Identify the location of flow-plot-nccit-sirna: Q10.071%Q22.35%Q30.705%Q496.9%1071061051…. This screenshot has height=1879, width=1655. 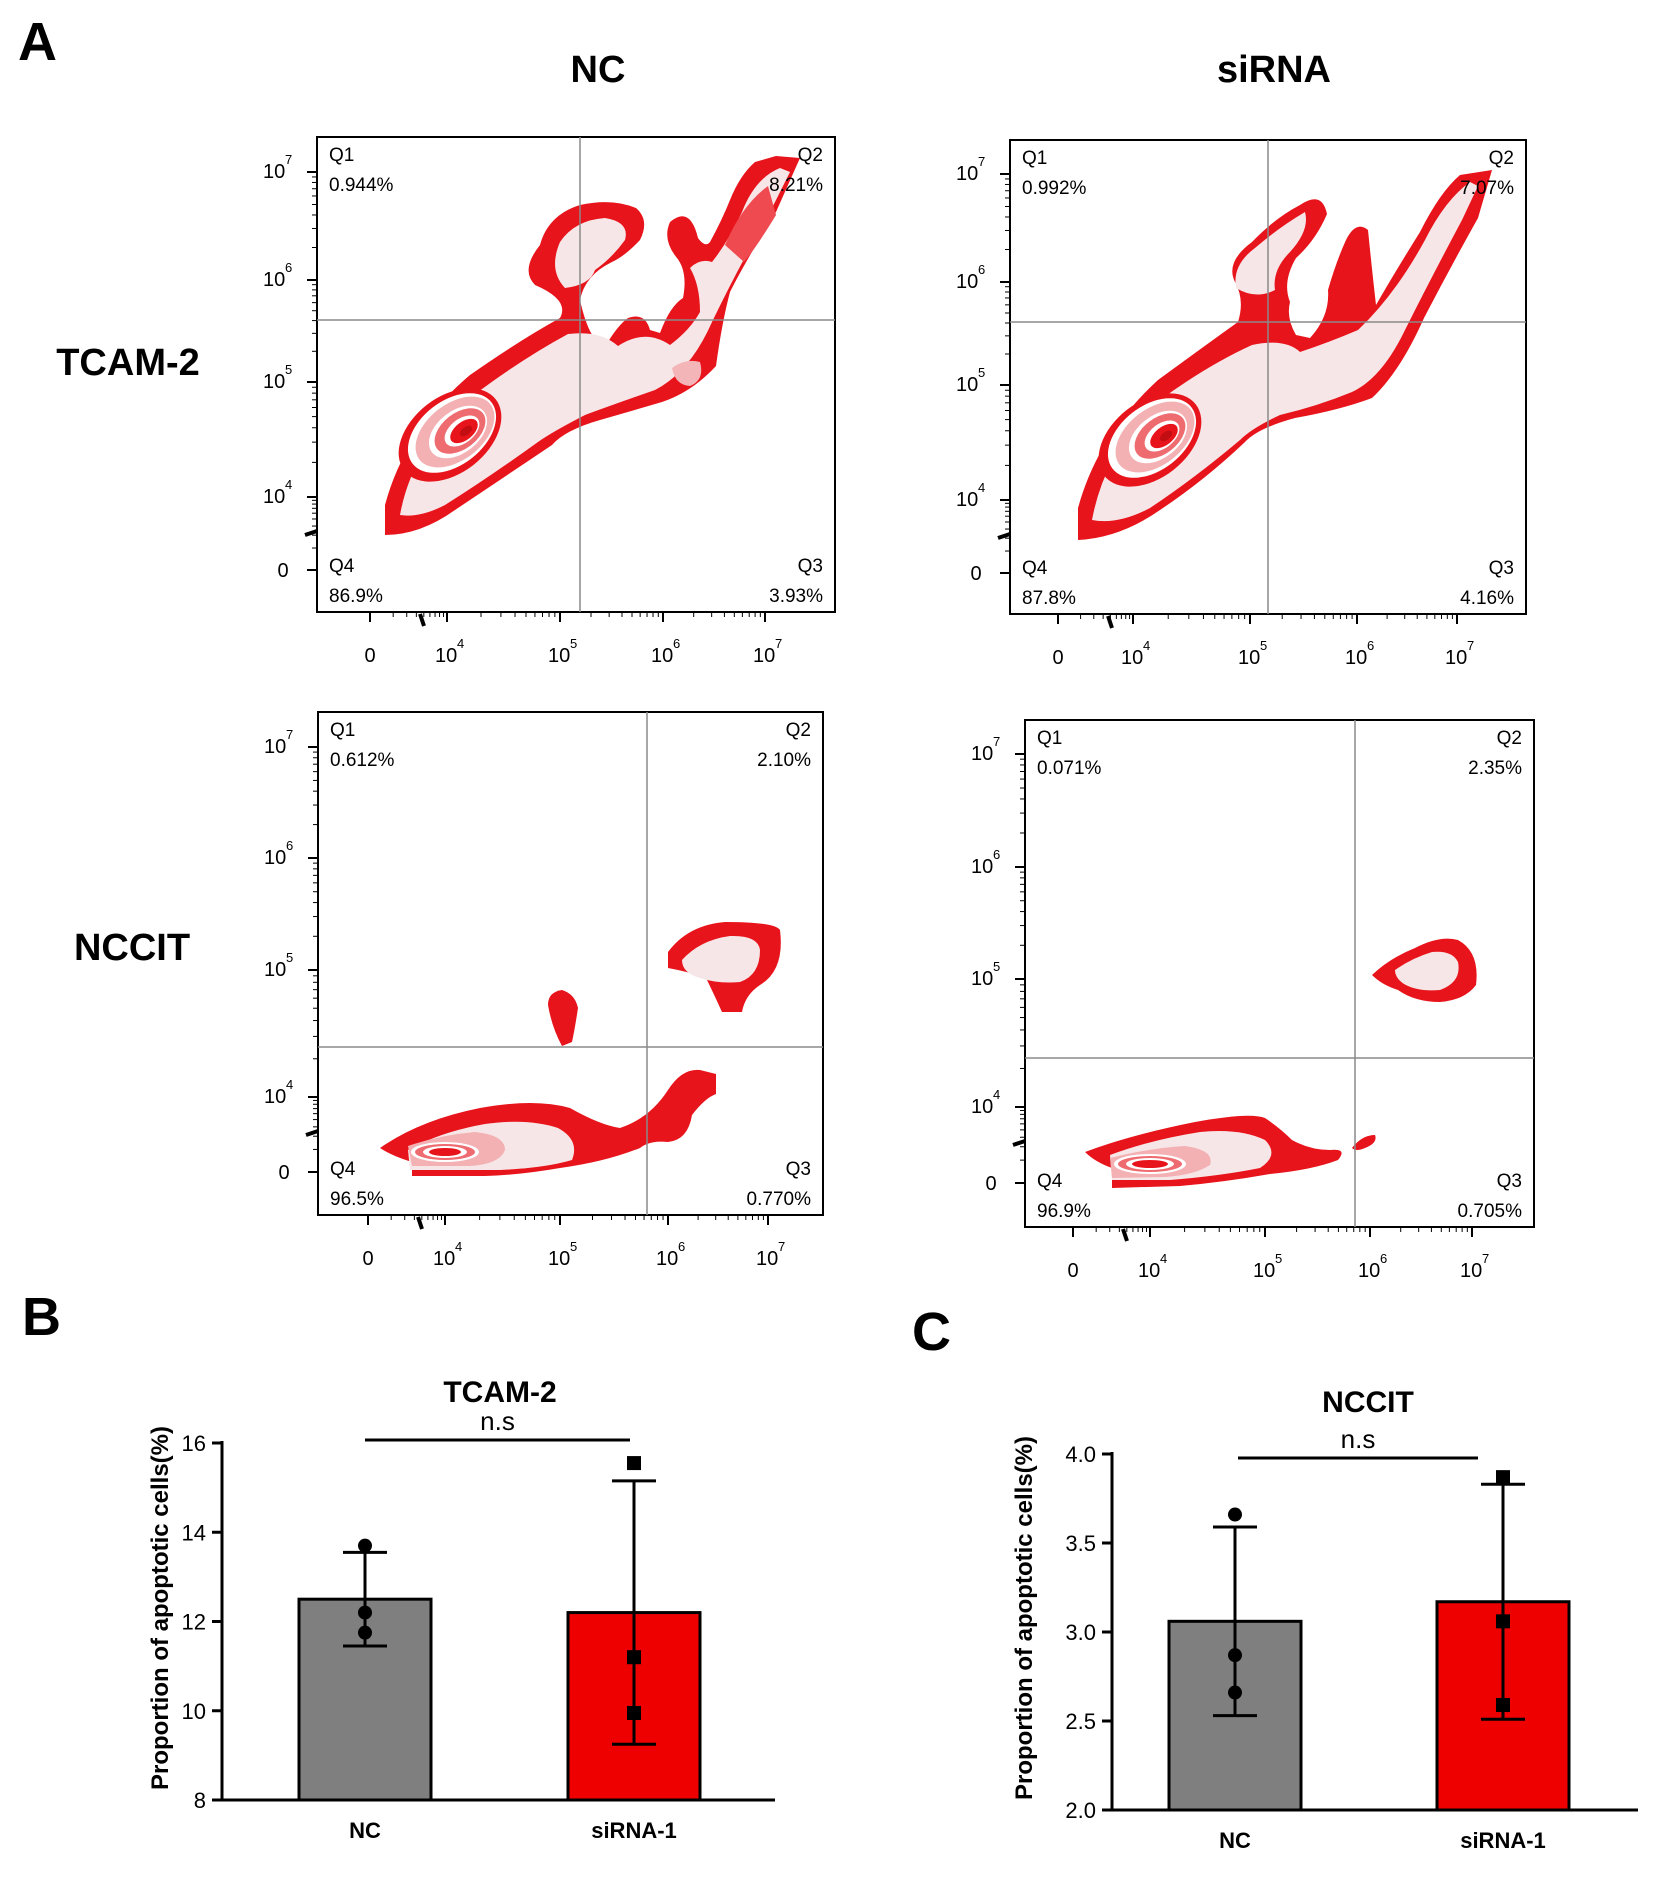
(1253, 1000).